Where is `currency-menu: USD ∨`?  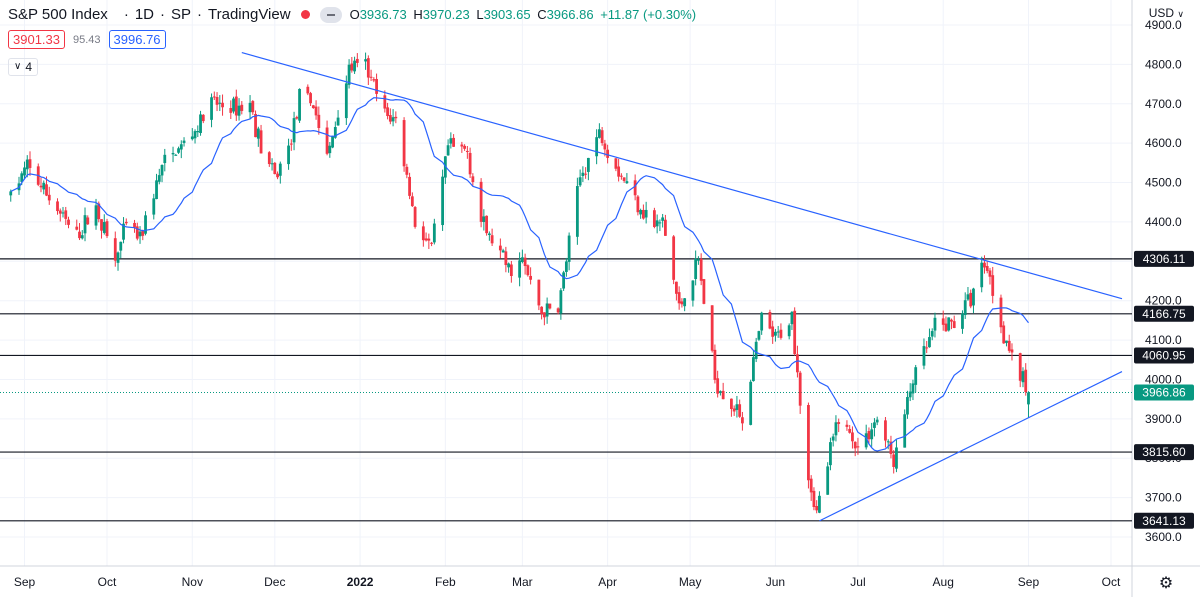
currency-menu: USD ∨ is located at coordinates (1166, 13).